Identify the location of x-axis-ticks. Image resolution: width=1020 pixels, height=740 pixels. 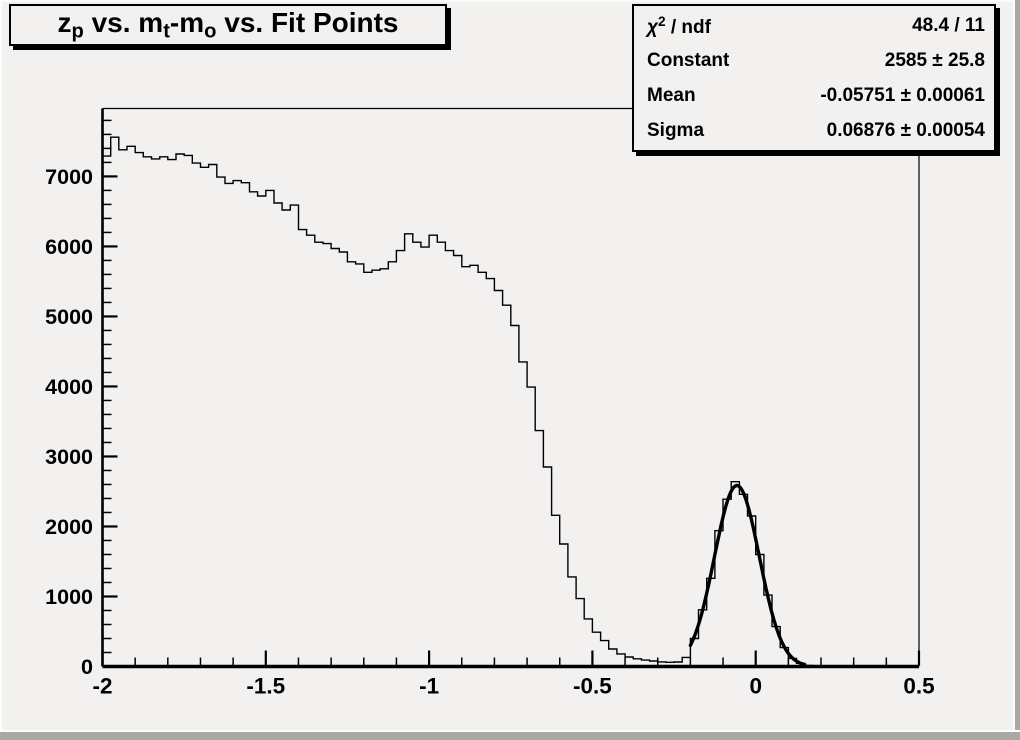
(511, 658).